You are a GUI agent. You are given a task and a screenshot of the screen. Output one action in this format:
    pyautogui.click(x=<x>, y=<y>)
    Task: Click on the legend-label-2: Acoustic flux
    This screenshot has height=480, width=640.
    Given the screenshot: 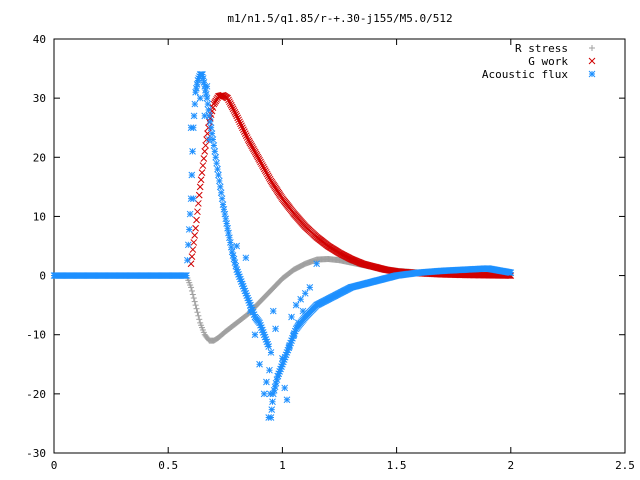 What is the action you would take?
    pyautogui.click(x=525, y=74)
    